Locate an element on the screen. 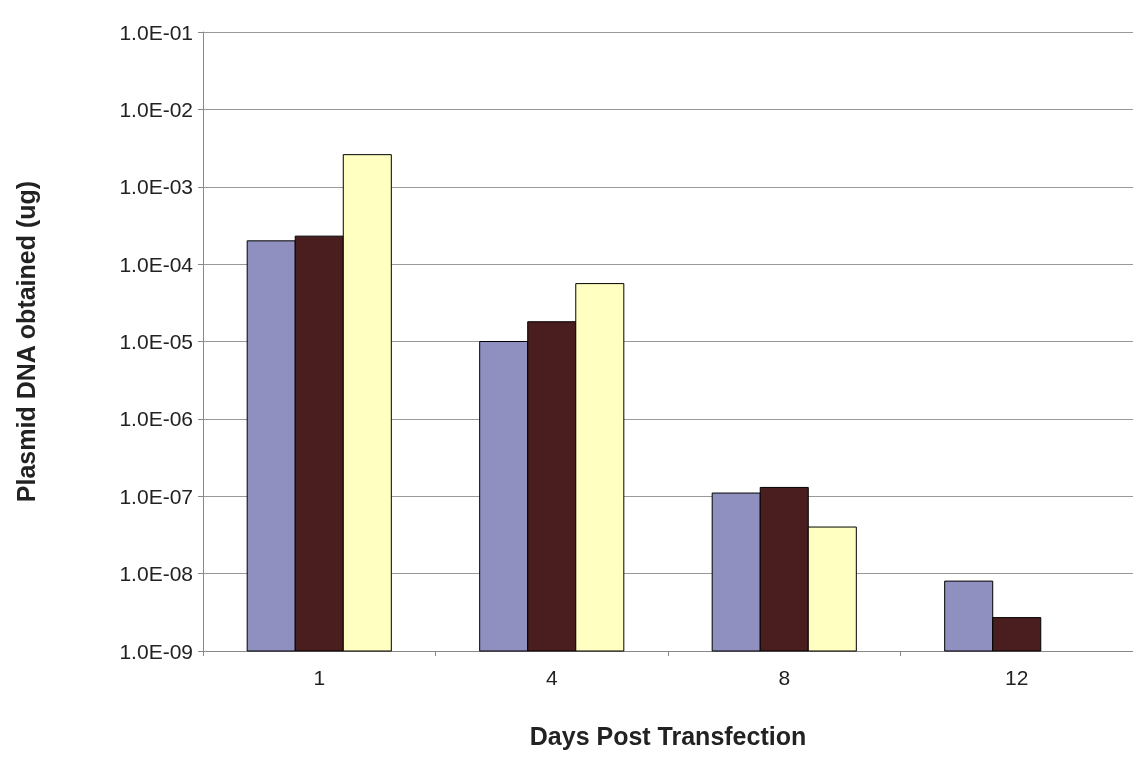 This screenshot has height=770, width=1133. y-tick-label: 1.0E-04 is located at coordinates (156, 264).